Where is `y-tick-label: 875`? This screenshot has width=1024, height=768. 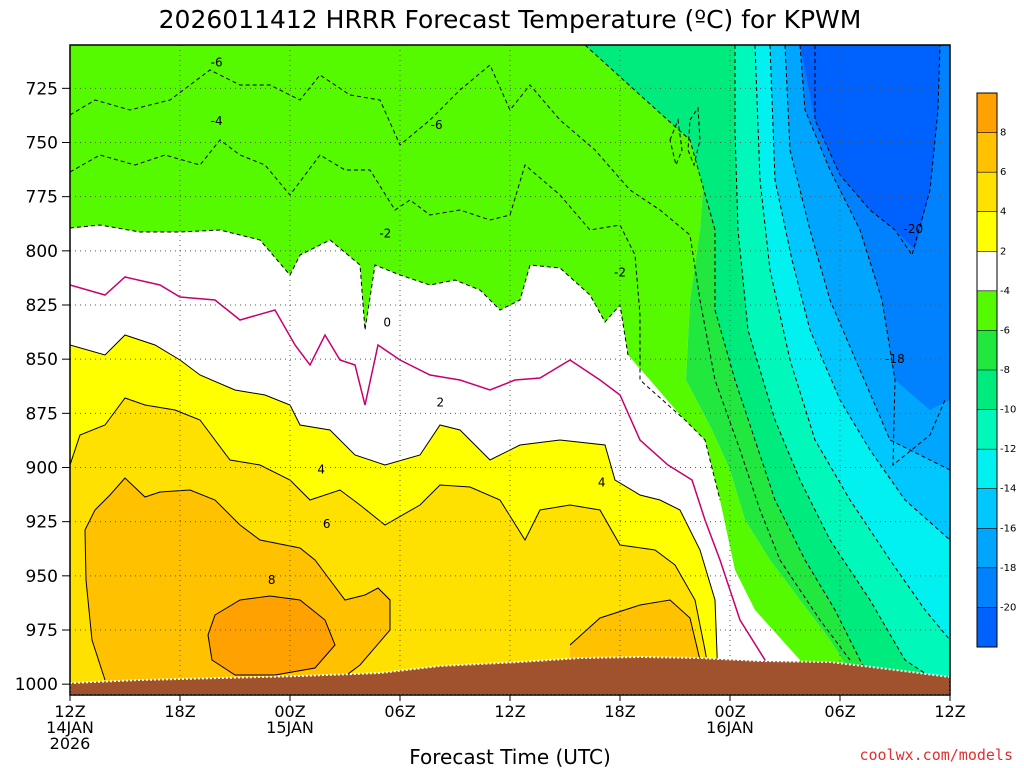
y-tick-label: 875 is located at coordinates (42, 414).